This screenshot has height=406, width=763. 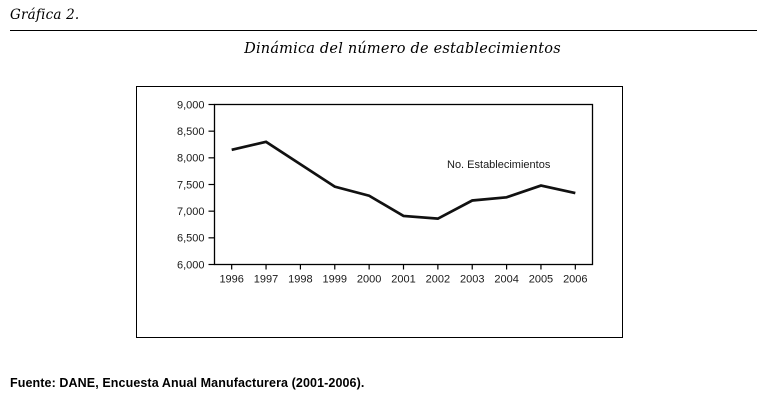 I want to click on x-axis-label: 2004, so click(x=506, y=280).